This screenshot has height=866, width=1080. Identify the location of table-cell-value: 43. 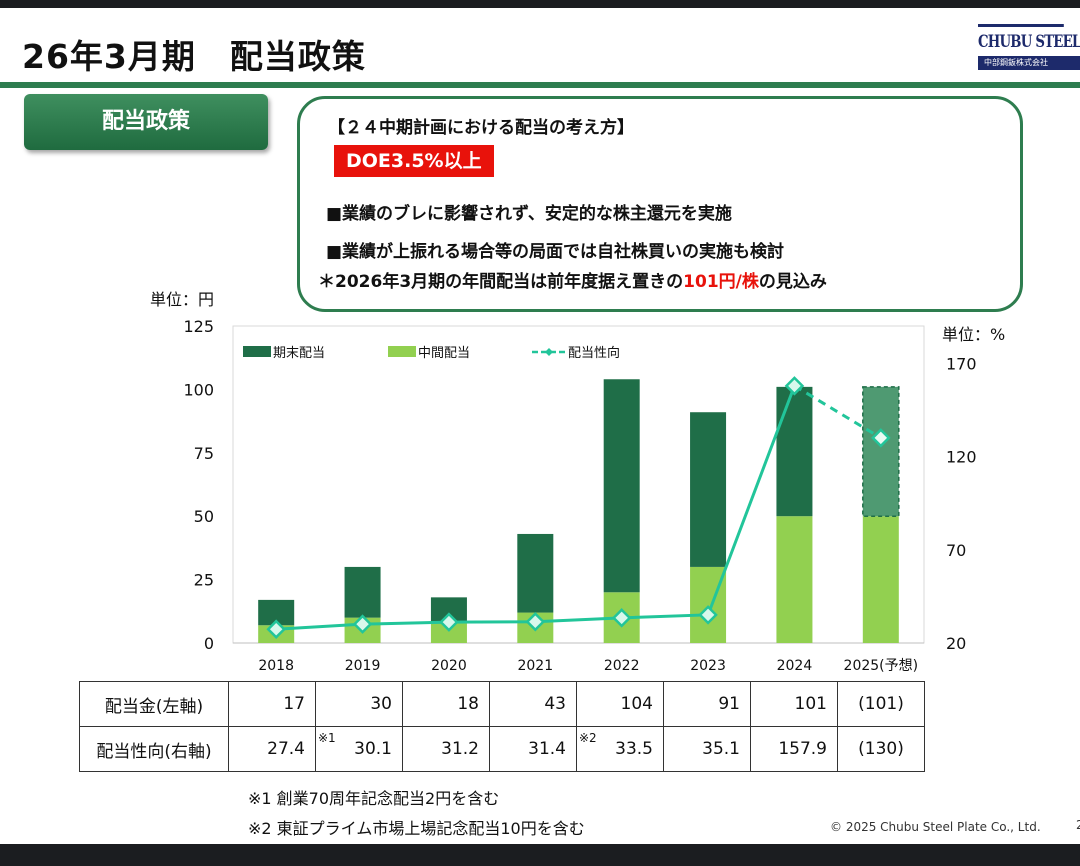
(555, 704).